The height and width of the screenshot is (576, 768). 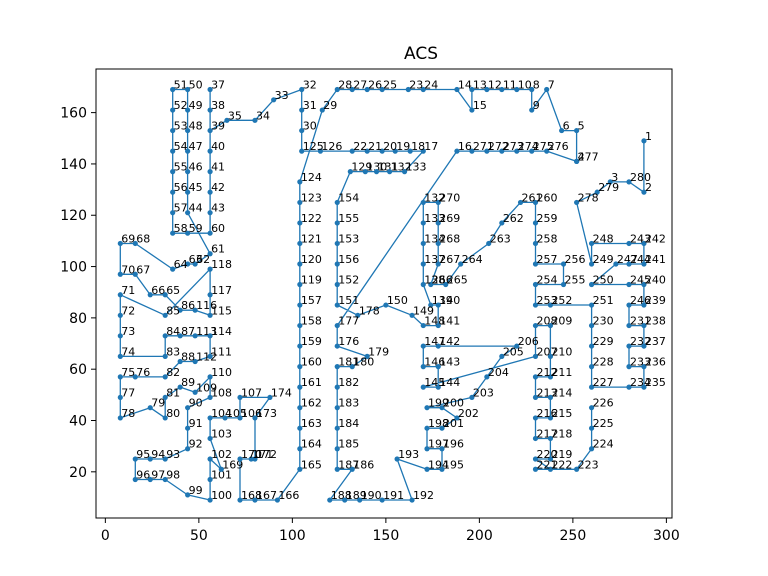 What do you see at coordinates (608, 187) in the screenshot?
I see `node-label: 279` at bounding box center [608, 187].